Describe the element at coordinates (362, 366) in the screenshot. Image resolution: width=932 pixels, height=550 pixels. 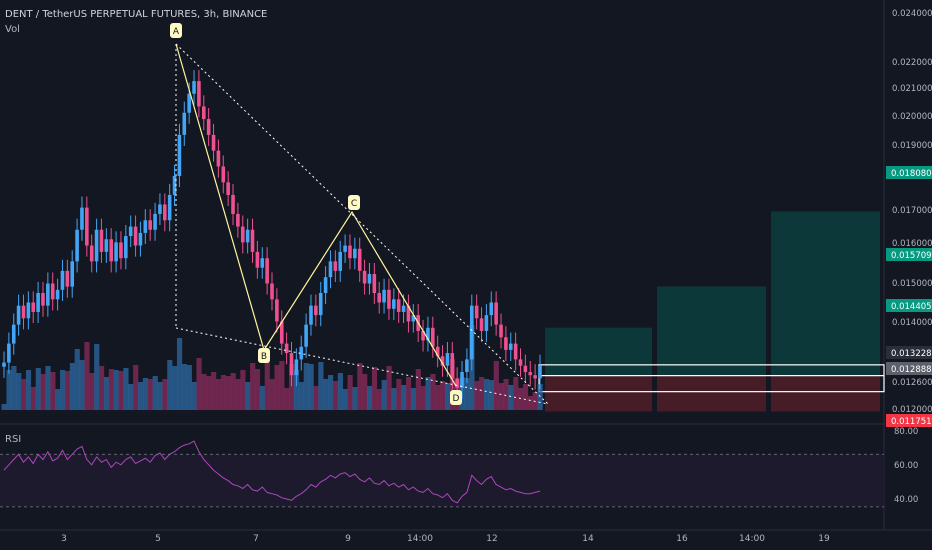
I see `lower-trendline` at that location.